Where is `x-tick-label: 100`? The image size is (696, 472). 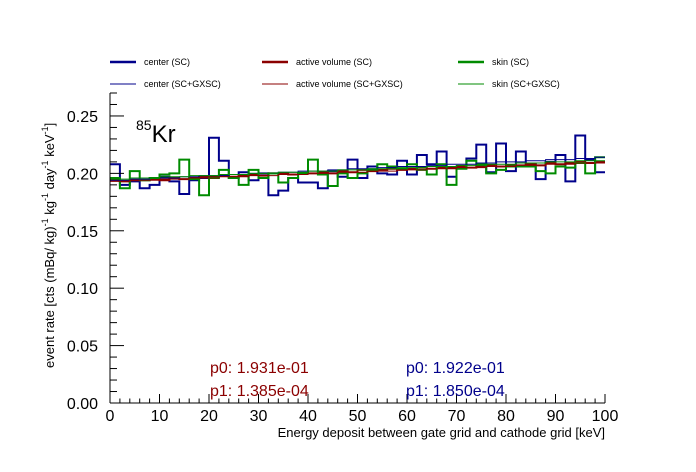 x-tick-label: 100 is located at coordinates (605, 416).